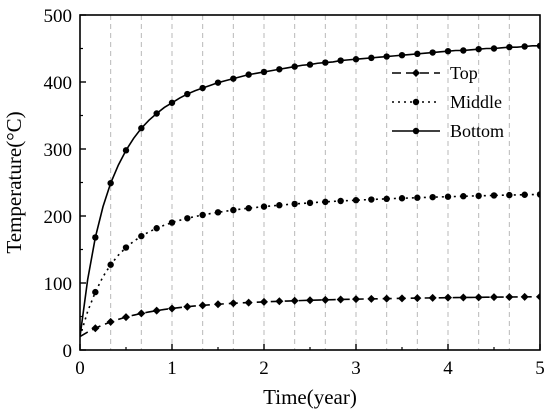 Image resolution: width=550 pixels, height=411 pixels. What do you see at coordinates (310, 397) in the screenshot?
I see `x-axis-title: Time(year)` at bounding box center [310, 397].